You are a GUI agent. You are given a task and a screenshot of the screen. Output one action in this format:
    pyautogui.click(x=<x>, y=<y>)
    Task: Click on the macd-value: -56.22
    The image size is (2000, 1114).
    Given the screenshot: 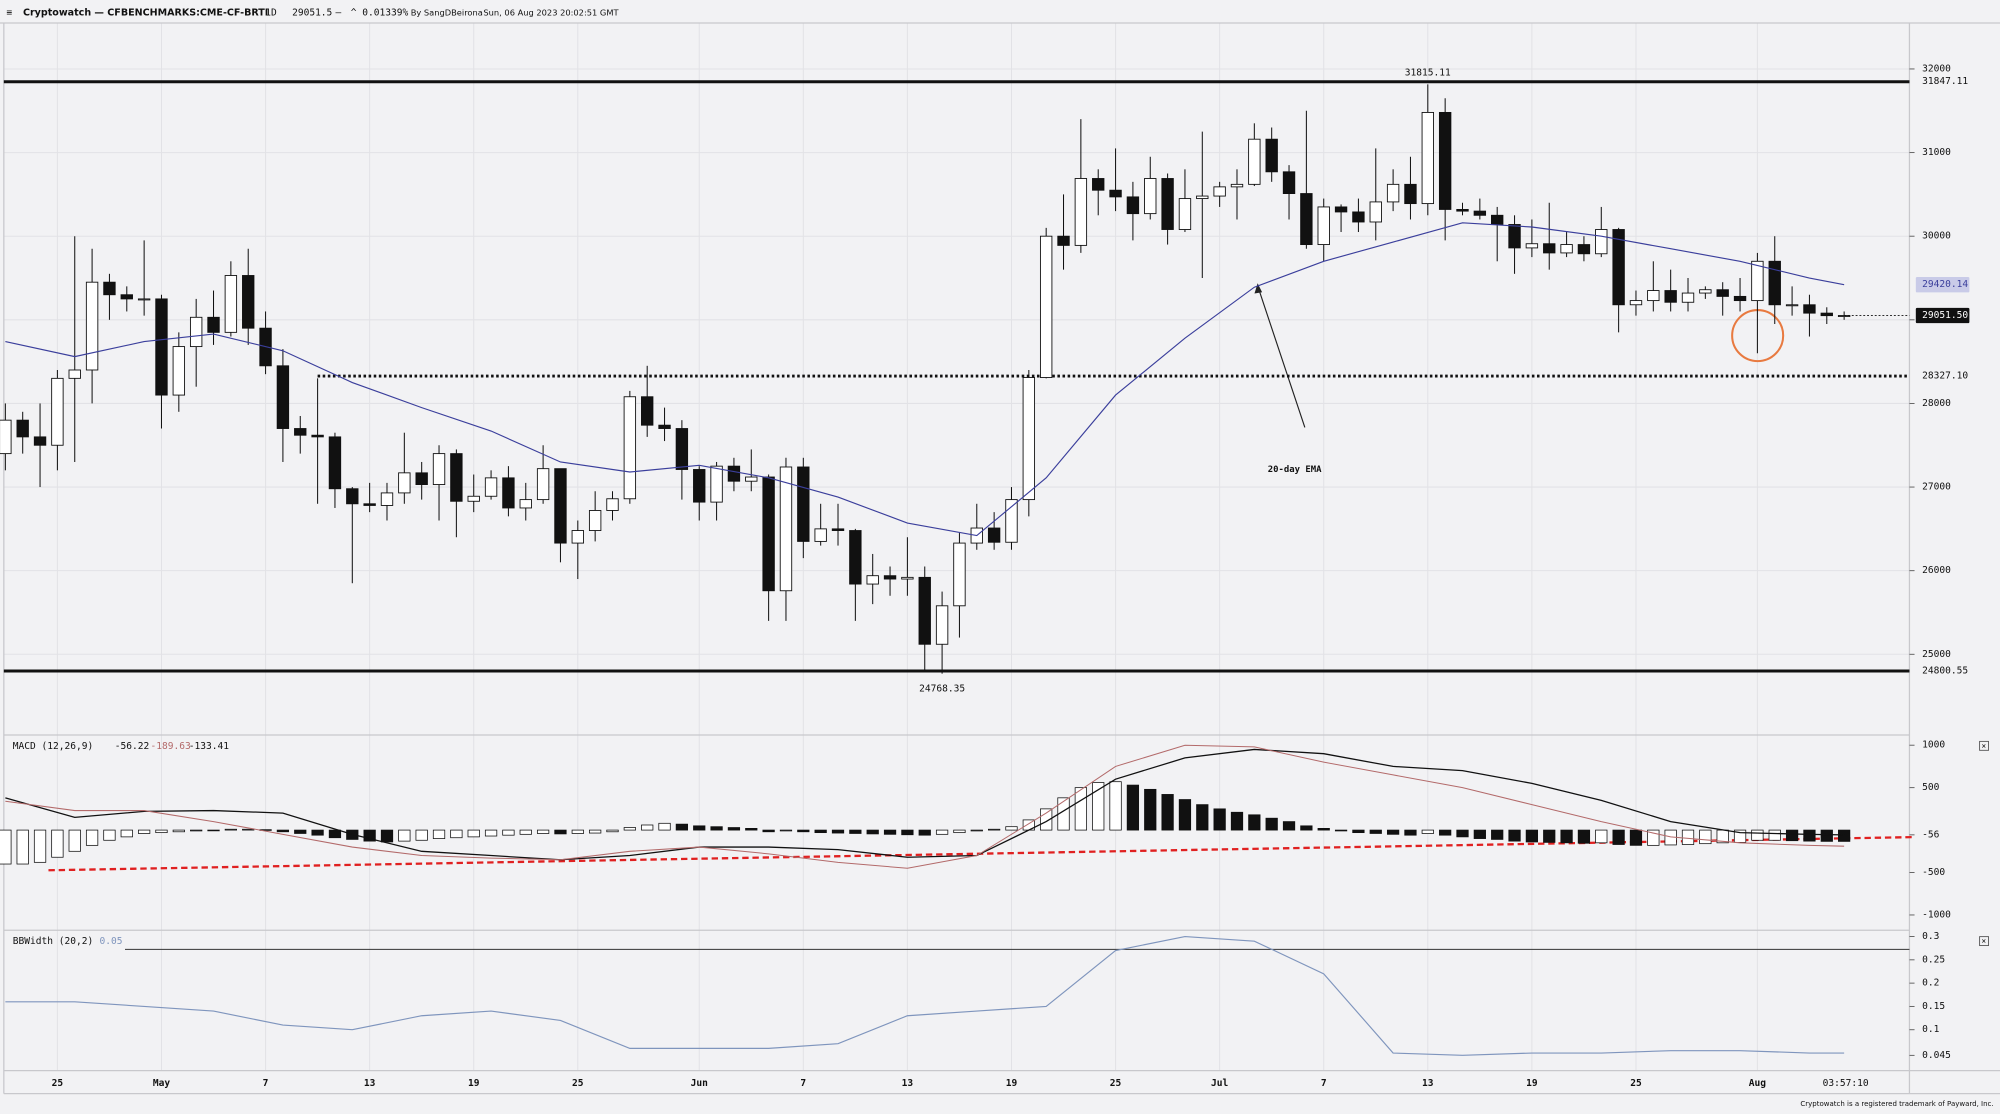 What is the action you would take?
    pyautogui.click(x=132, y=746)
    